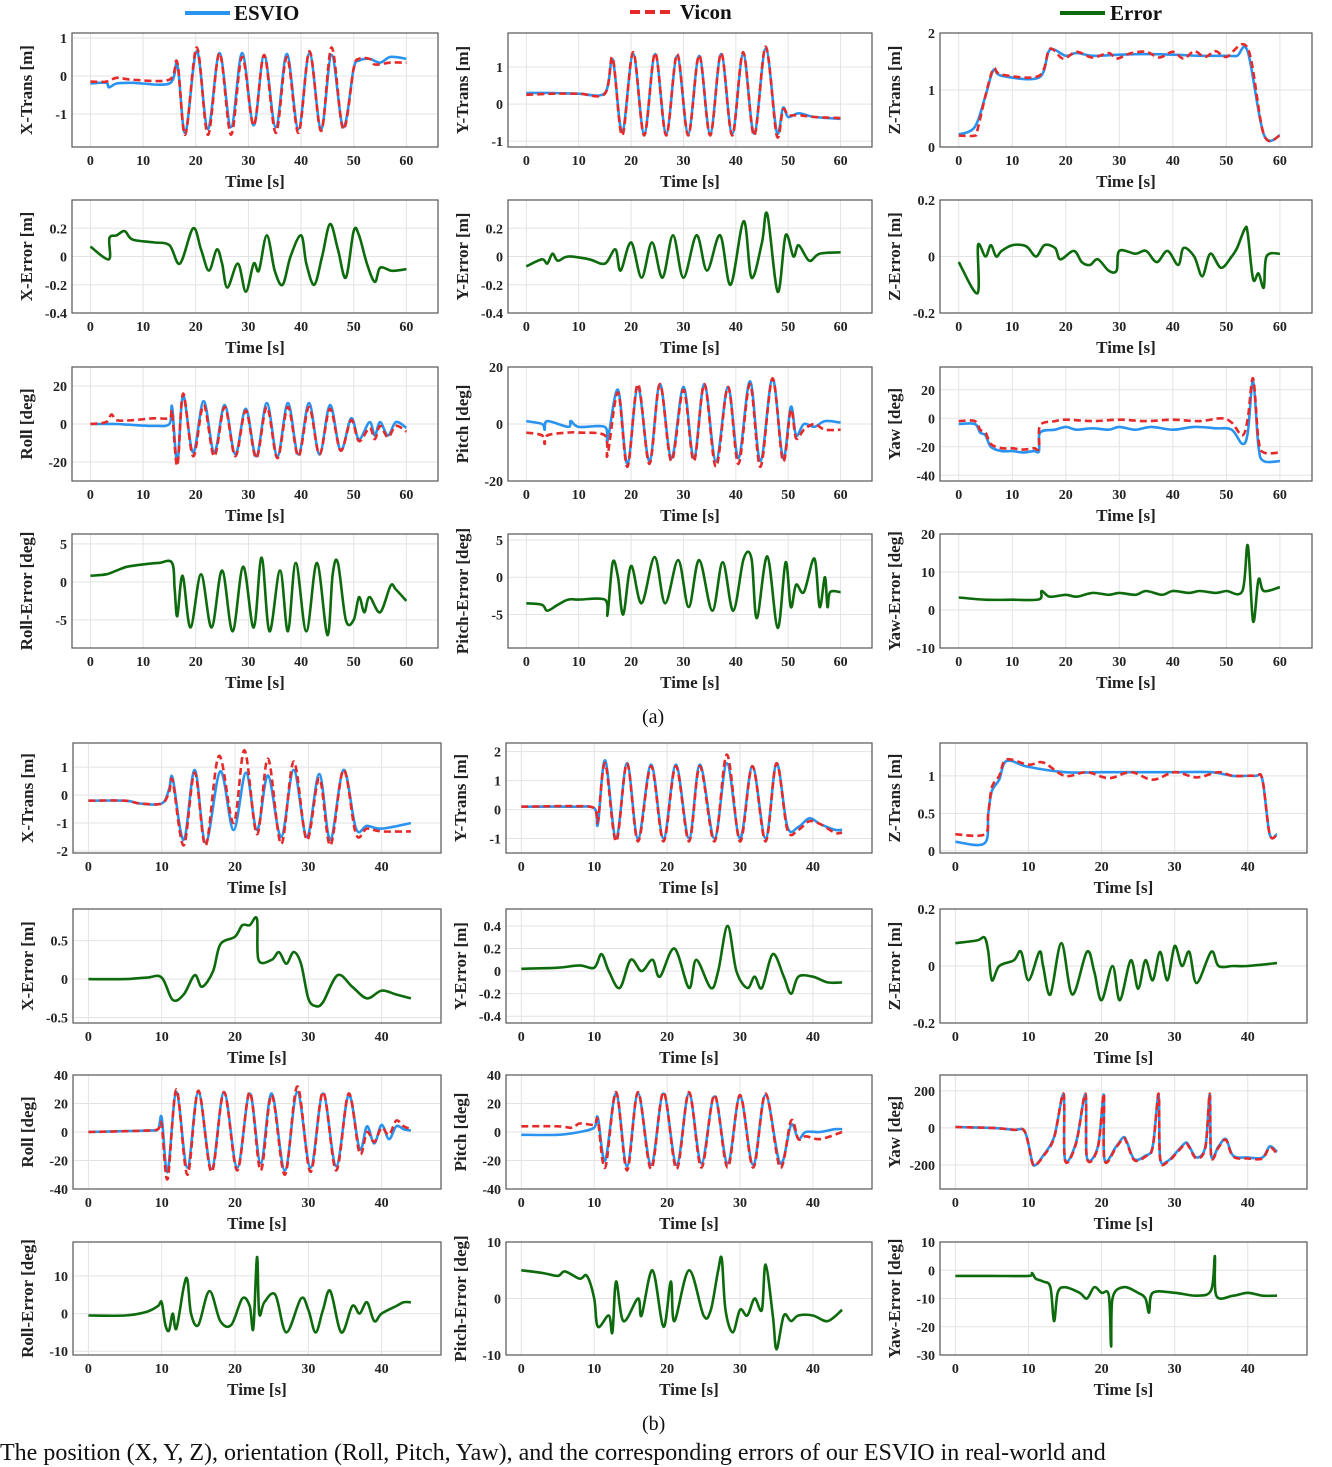  What do you see at coordinates (654, 1424) in the screenshot?
I see `subcaption-b: (b)` at bounding box center [654, 1424].